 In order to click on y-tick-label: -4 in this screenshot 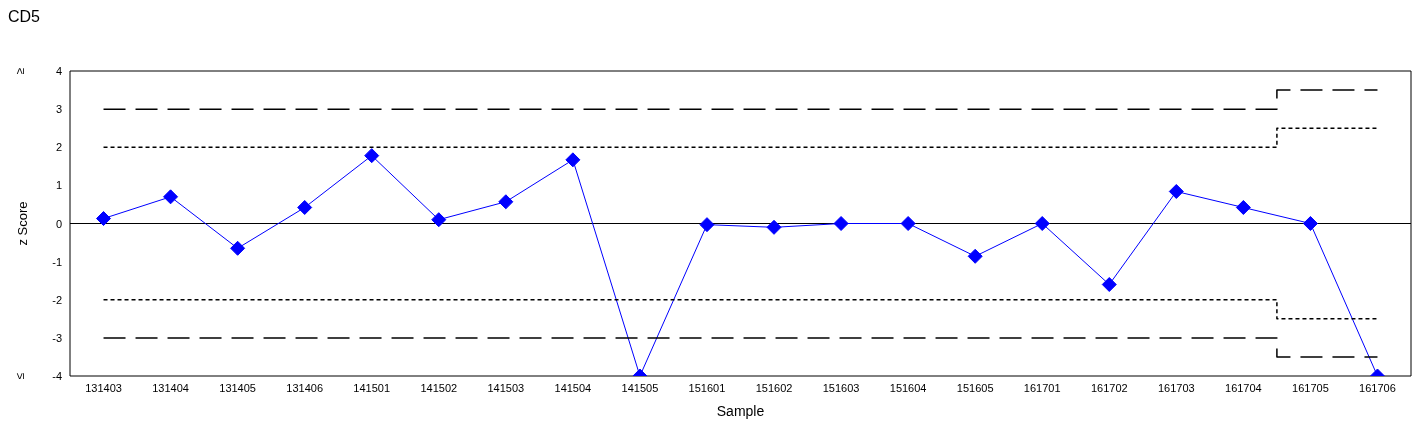, I will do `click(57, 376)`.